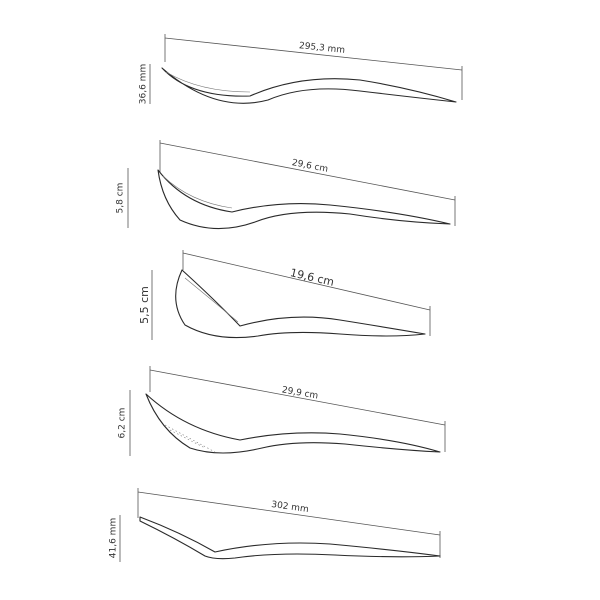  I want to click on length-label: 19,6 cm, so click(312, 277).